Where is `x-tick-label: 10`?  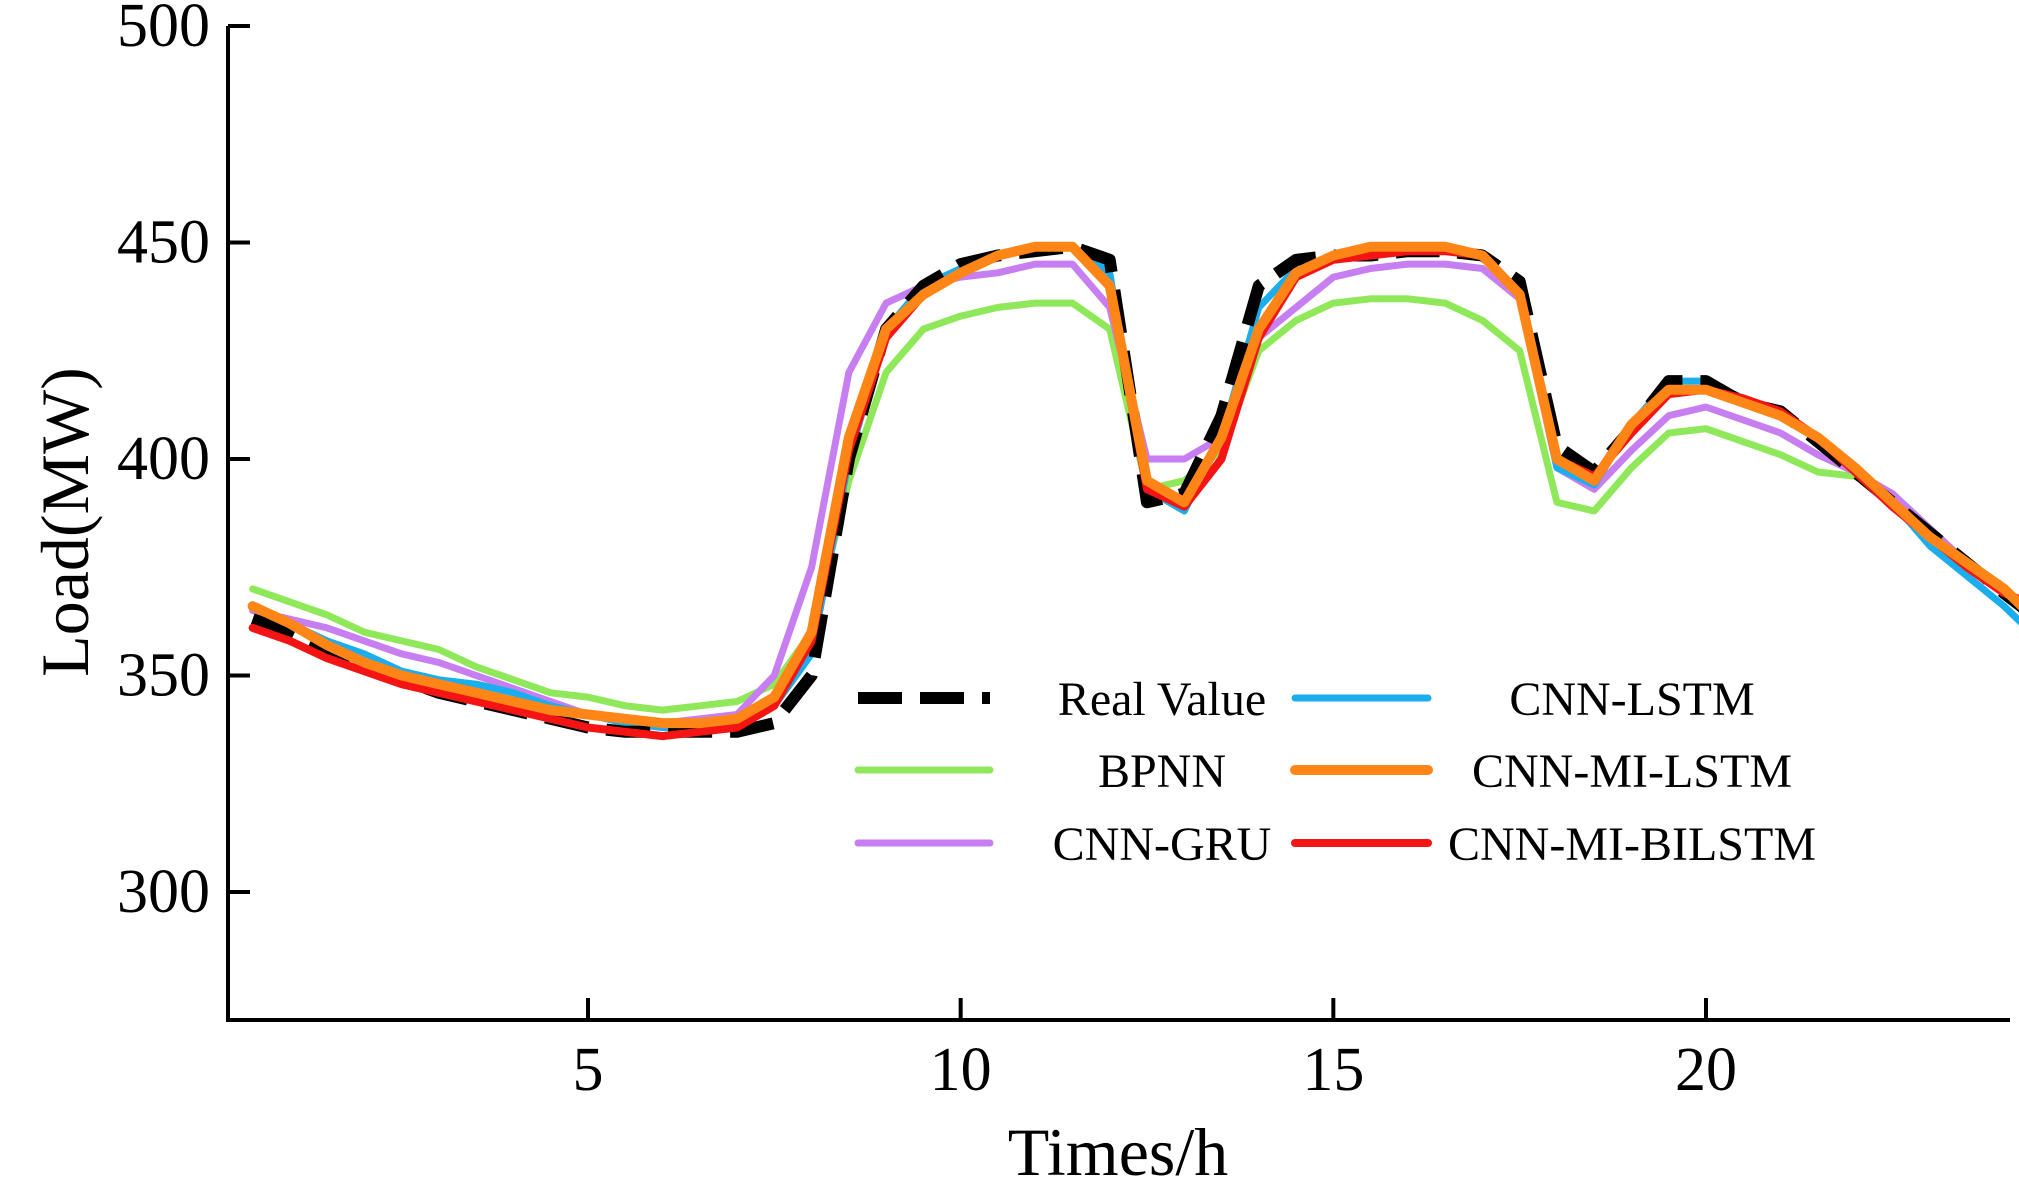 x-tick-label: 10 is located at coordinates (961, 1070).